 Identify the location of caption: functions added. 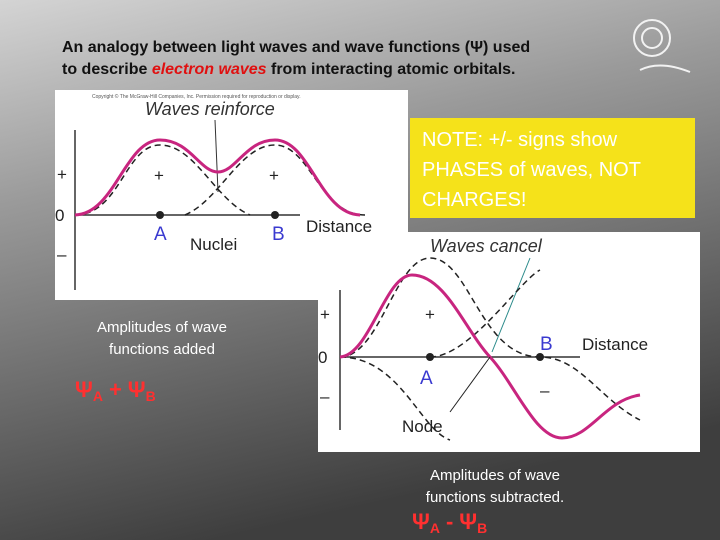
(162, 349).